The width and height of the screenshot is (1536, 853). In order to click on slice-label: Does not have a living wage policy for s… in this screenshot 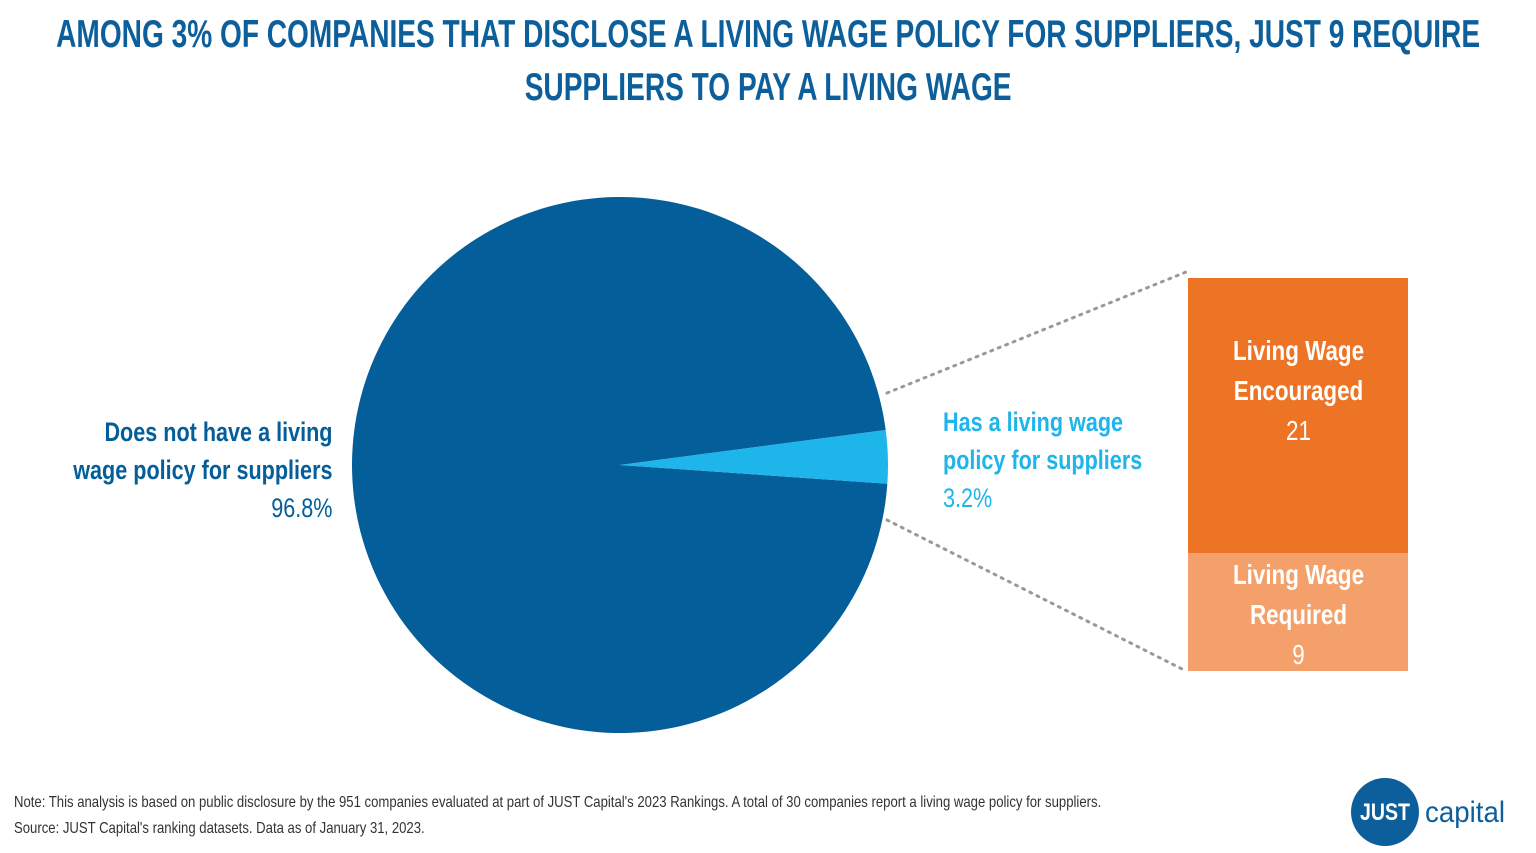, I will do `click(191, 470)`.